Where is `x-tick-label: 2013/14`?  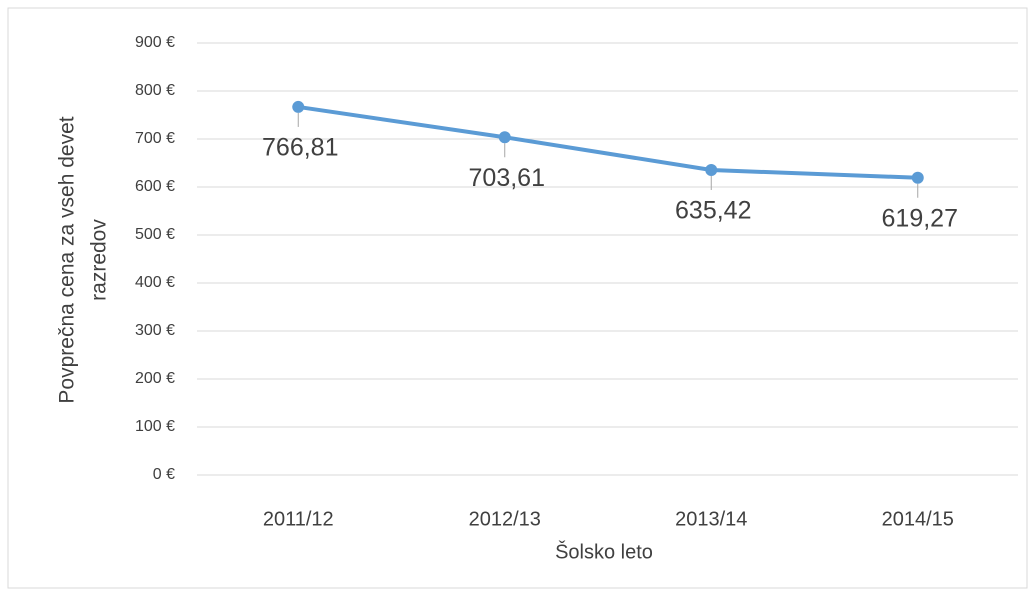 x-tick-label: 2013/14 is located at coordinates (711, 519).